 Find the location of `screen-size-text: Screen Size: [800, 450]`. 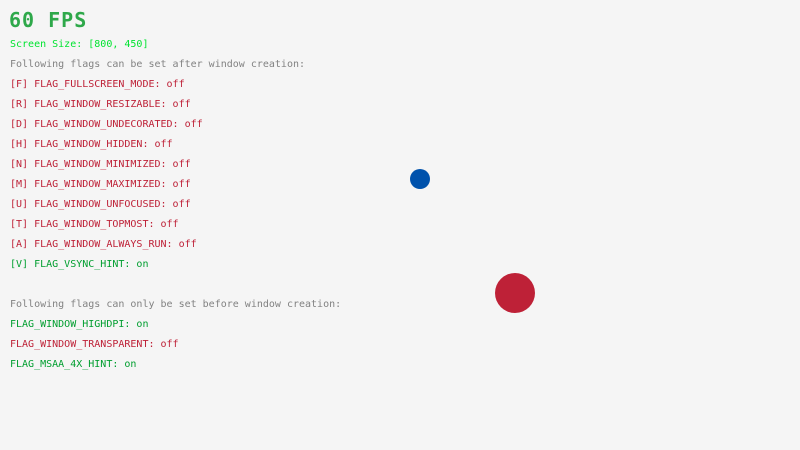

screen-size-text: Screen Size: [800, 450] is located at coordinates (79, 44).